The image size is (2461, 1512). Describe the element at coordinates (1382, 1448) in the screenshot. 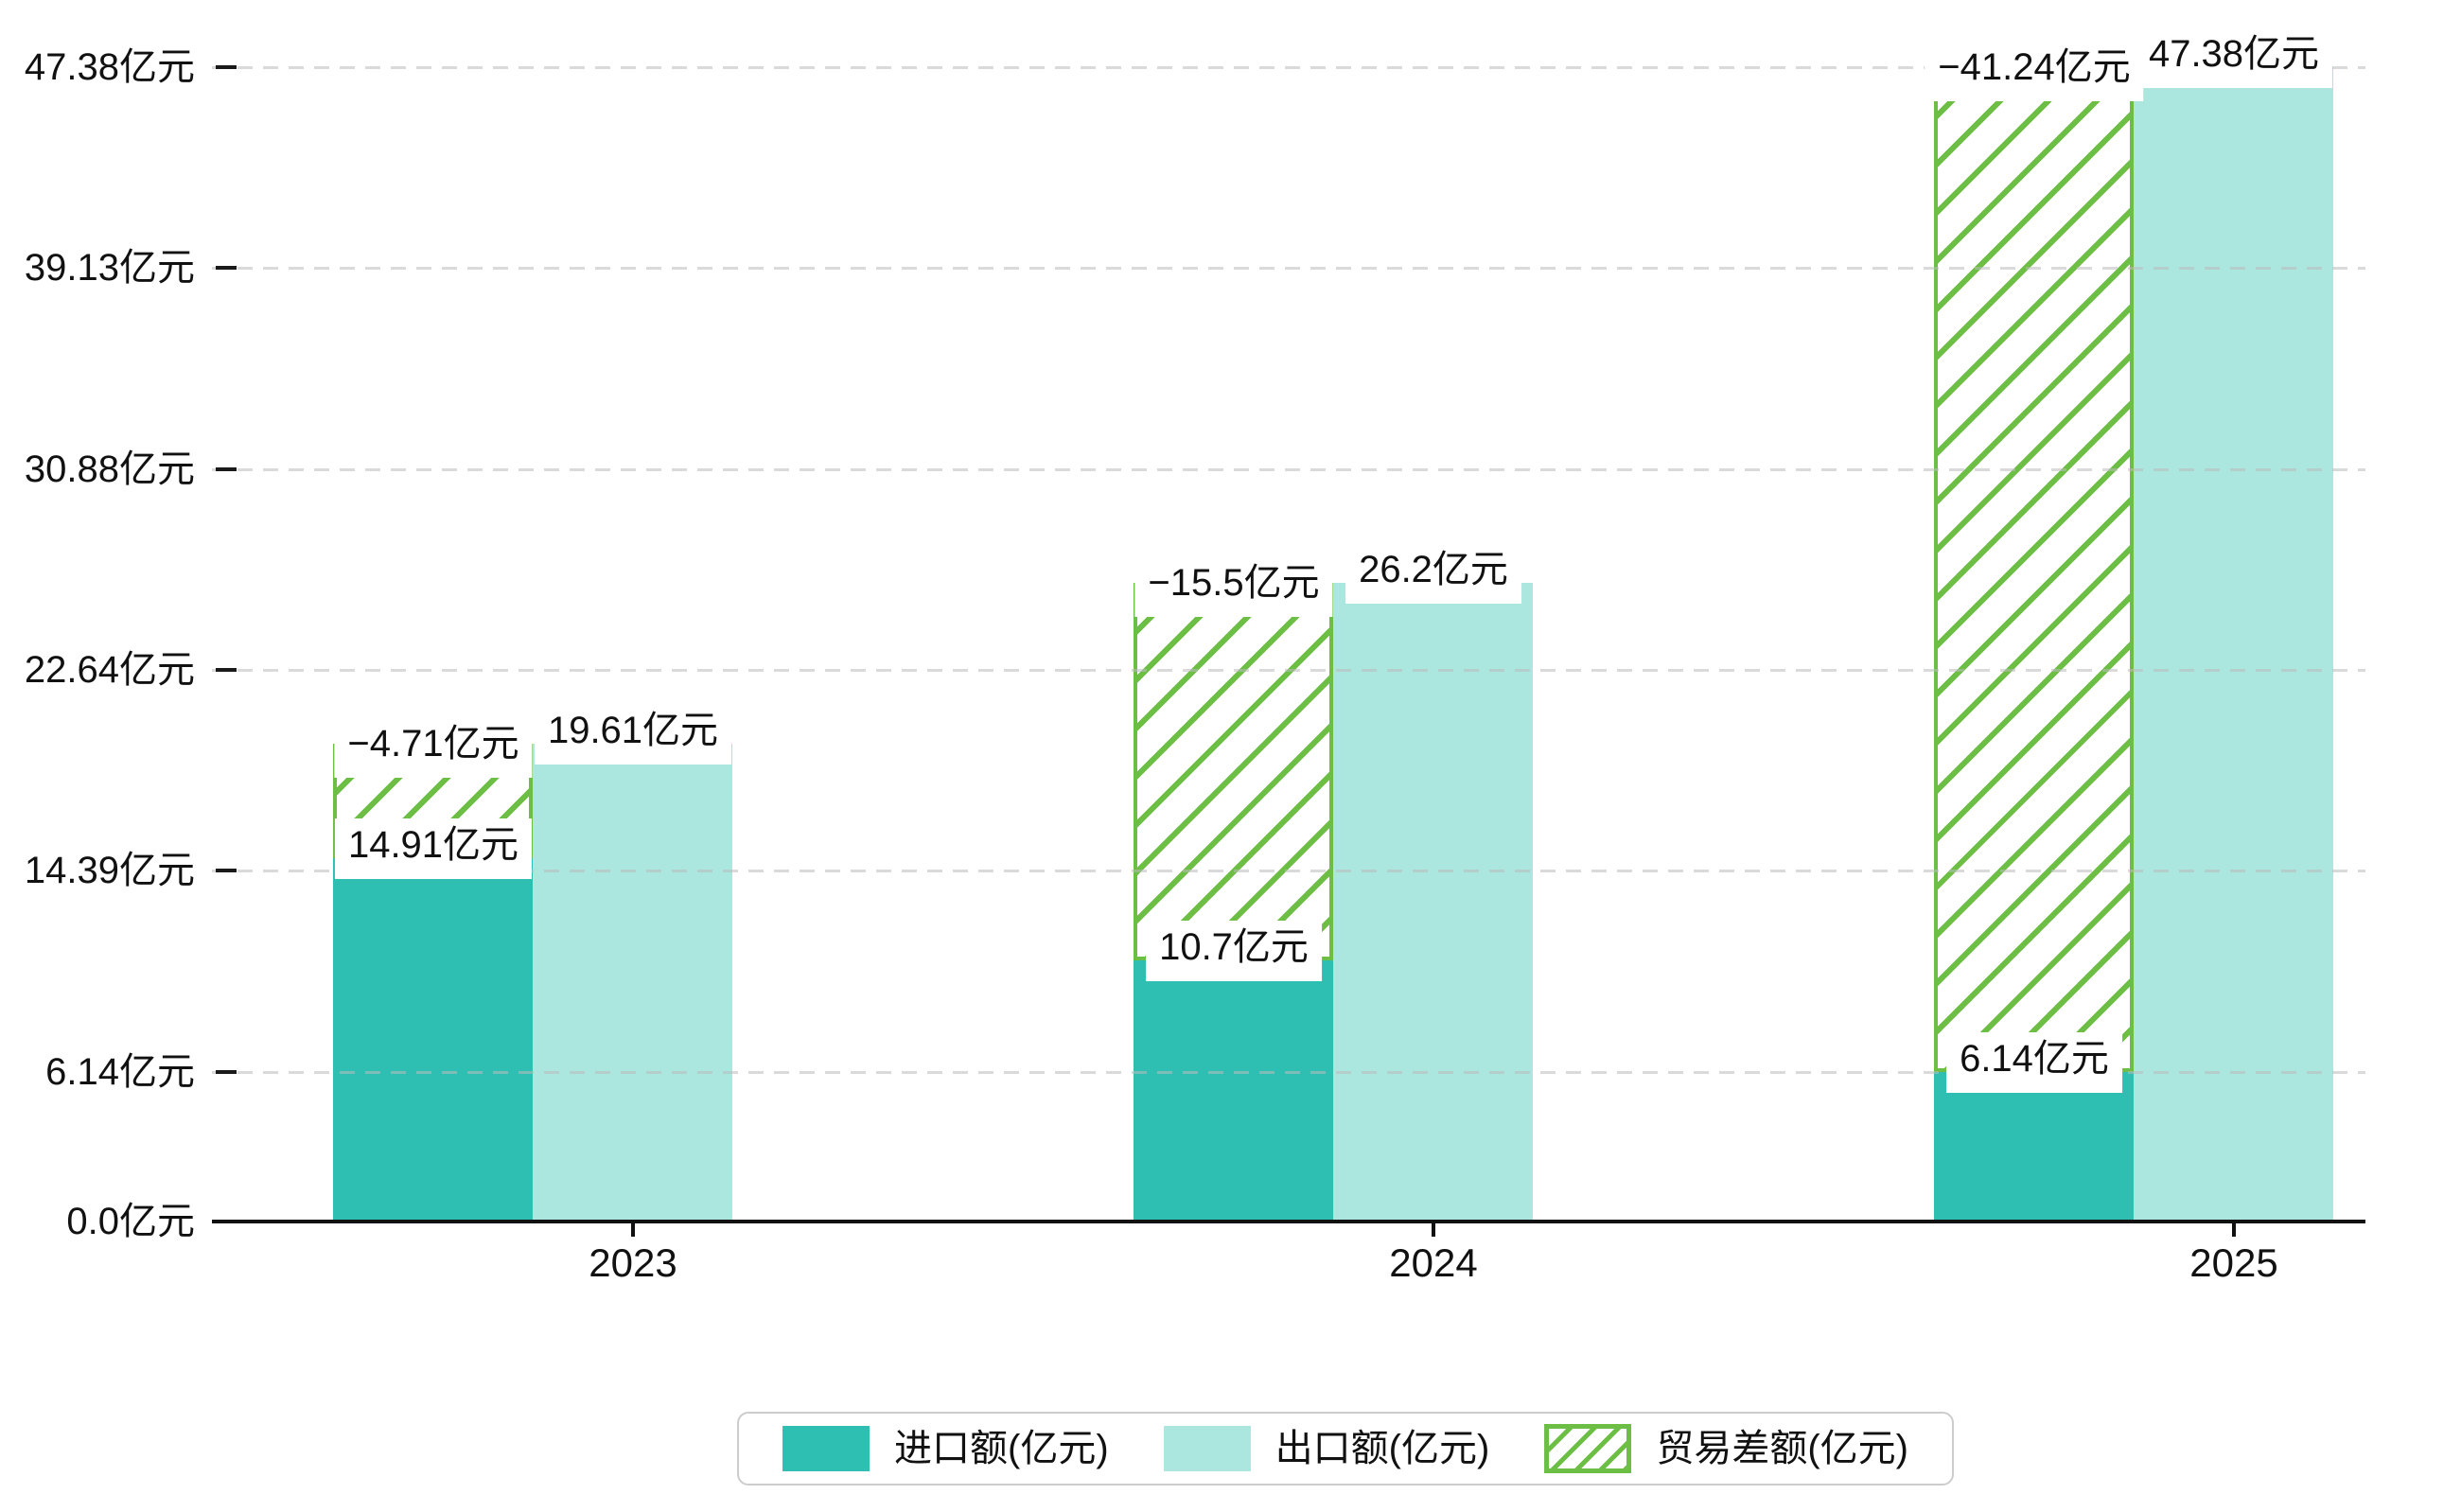

I see `legend-label-export: 出口额(亿元)` at that location.